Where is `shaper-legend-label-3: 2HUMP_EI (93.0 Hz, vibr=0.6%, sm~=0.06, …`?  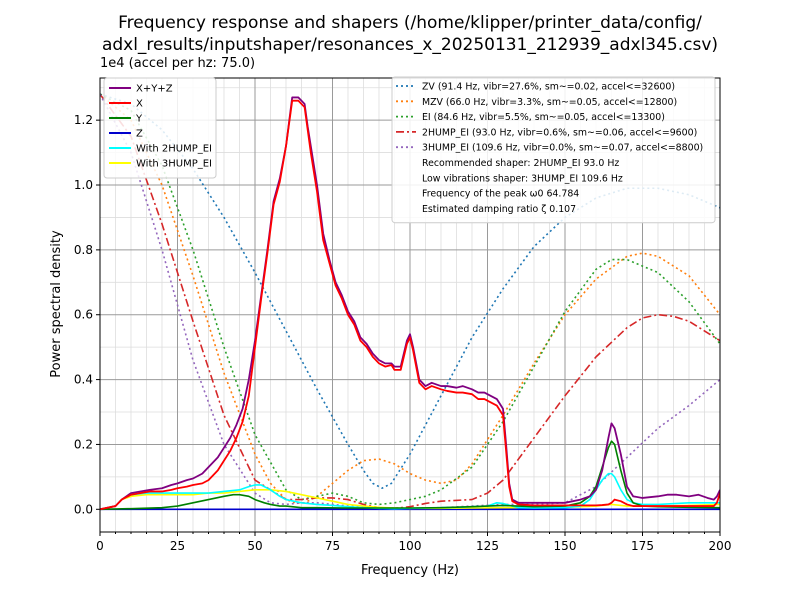 shaper-legend-label-3: 2HUMP_EI (93.0 Hz, vibr=0.6%, sm~=0.06, … is located at coordinates (559, 132).